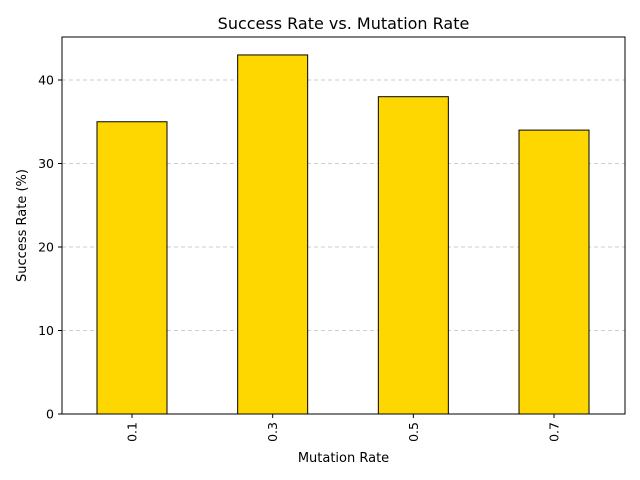  What do you see at coordinates (344, 23) in the screenshot?
I see `chart-title: Success Rate vs. Mutation Rate` at bounding box center [344, 23].